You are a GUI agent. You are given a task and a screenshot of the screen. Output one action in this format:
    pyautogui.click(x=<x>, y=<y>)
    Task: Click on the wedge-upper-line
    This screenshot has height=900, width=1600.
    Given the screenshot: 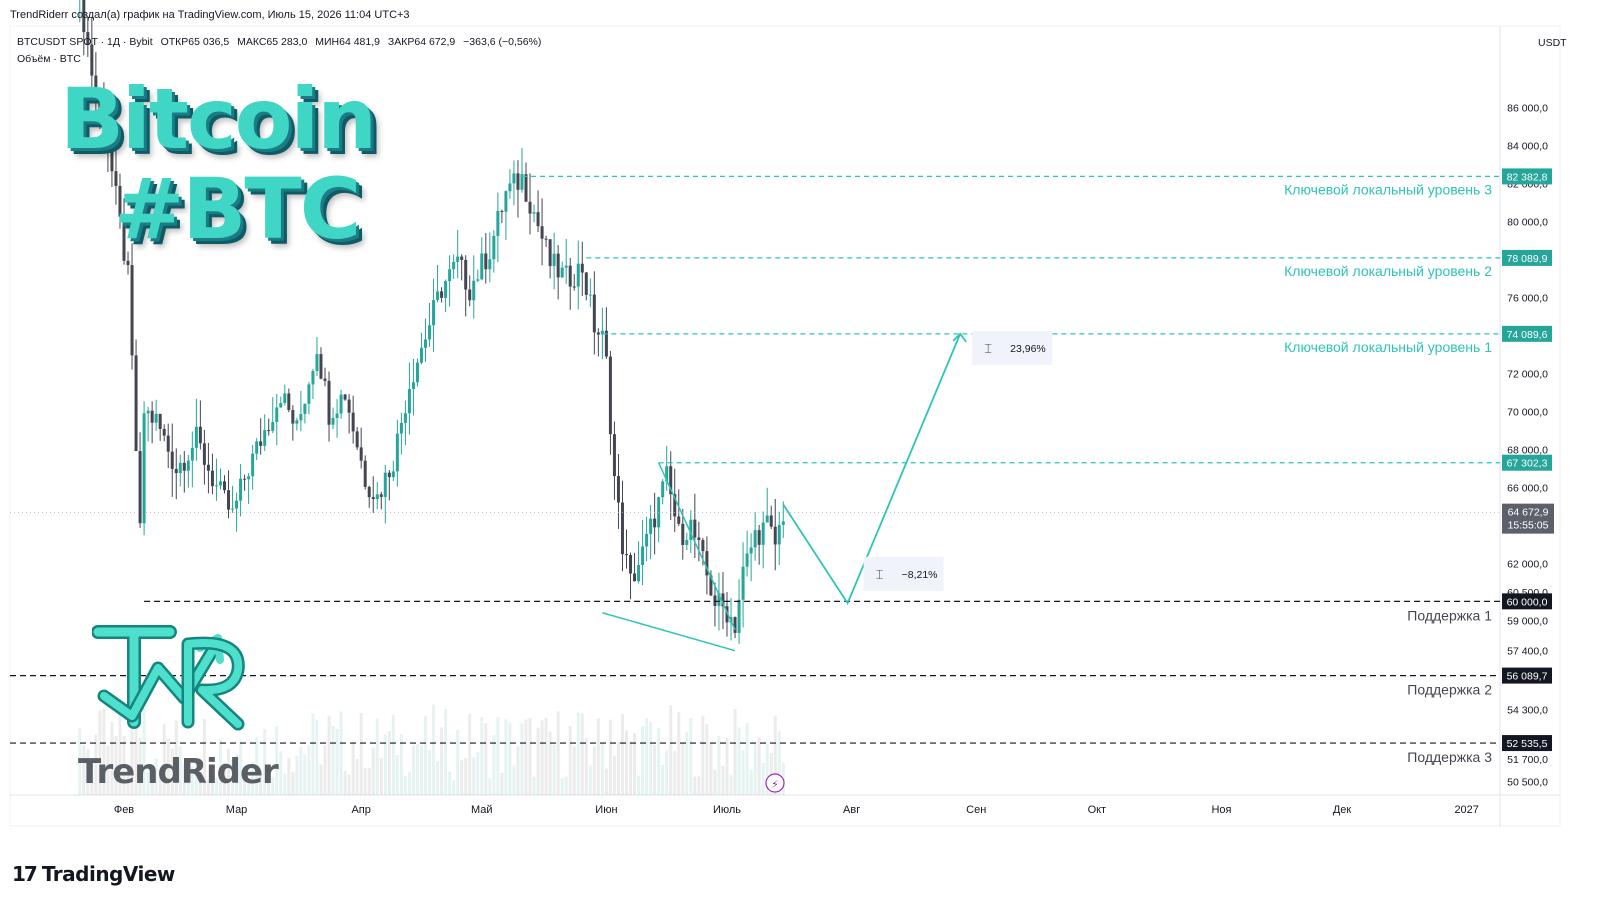 What is the action you would take?
    pyautogui.click(x=696, y=546)
    